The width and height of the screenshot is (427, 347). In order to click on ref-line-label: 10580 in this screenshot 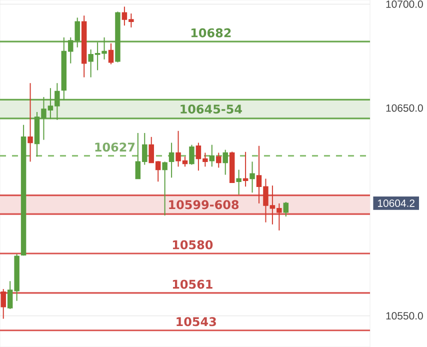, I will do `click(192, 245)`.